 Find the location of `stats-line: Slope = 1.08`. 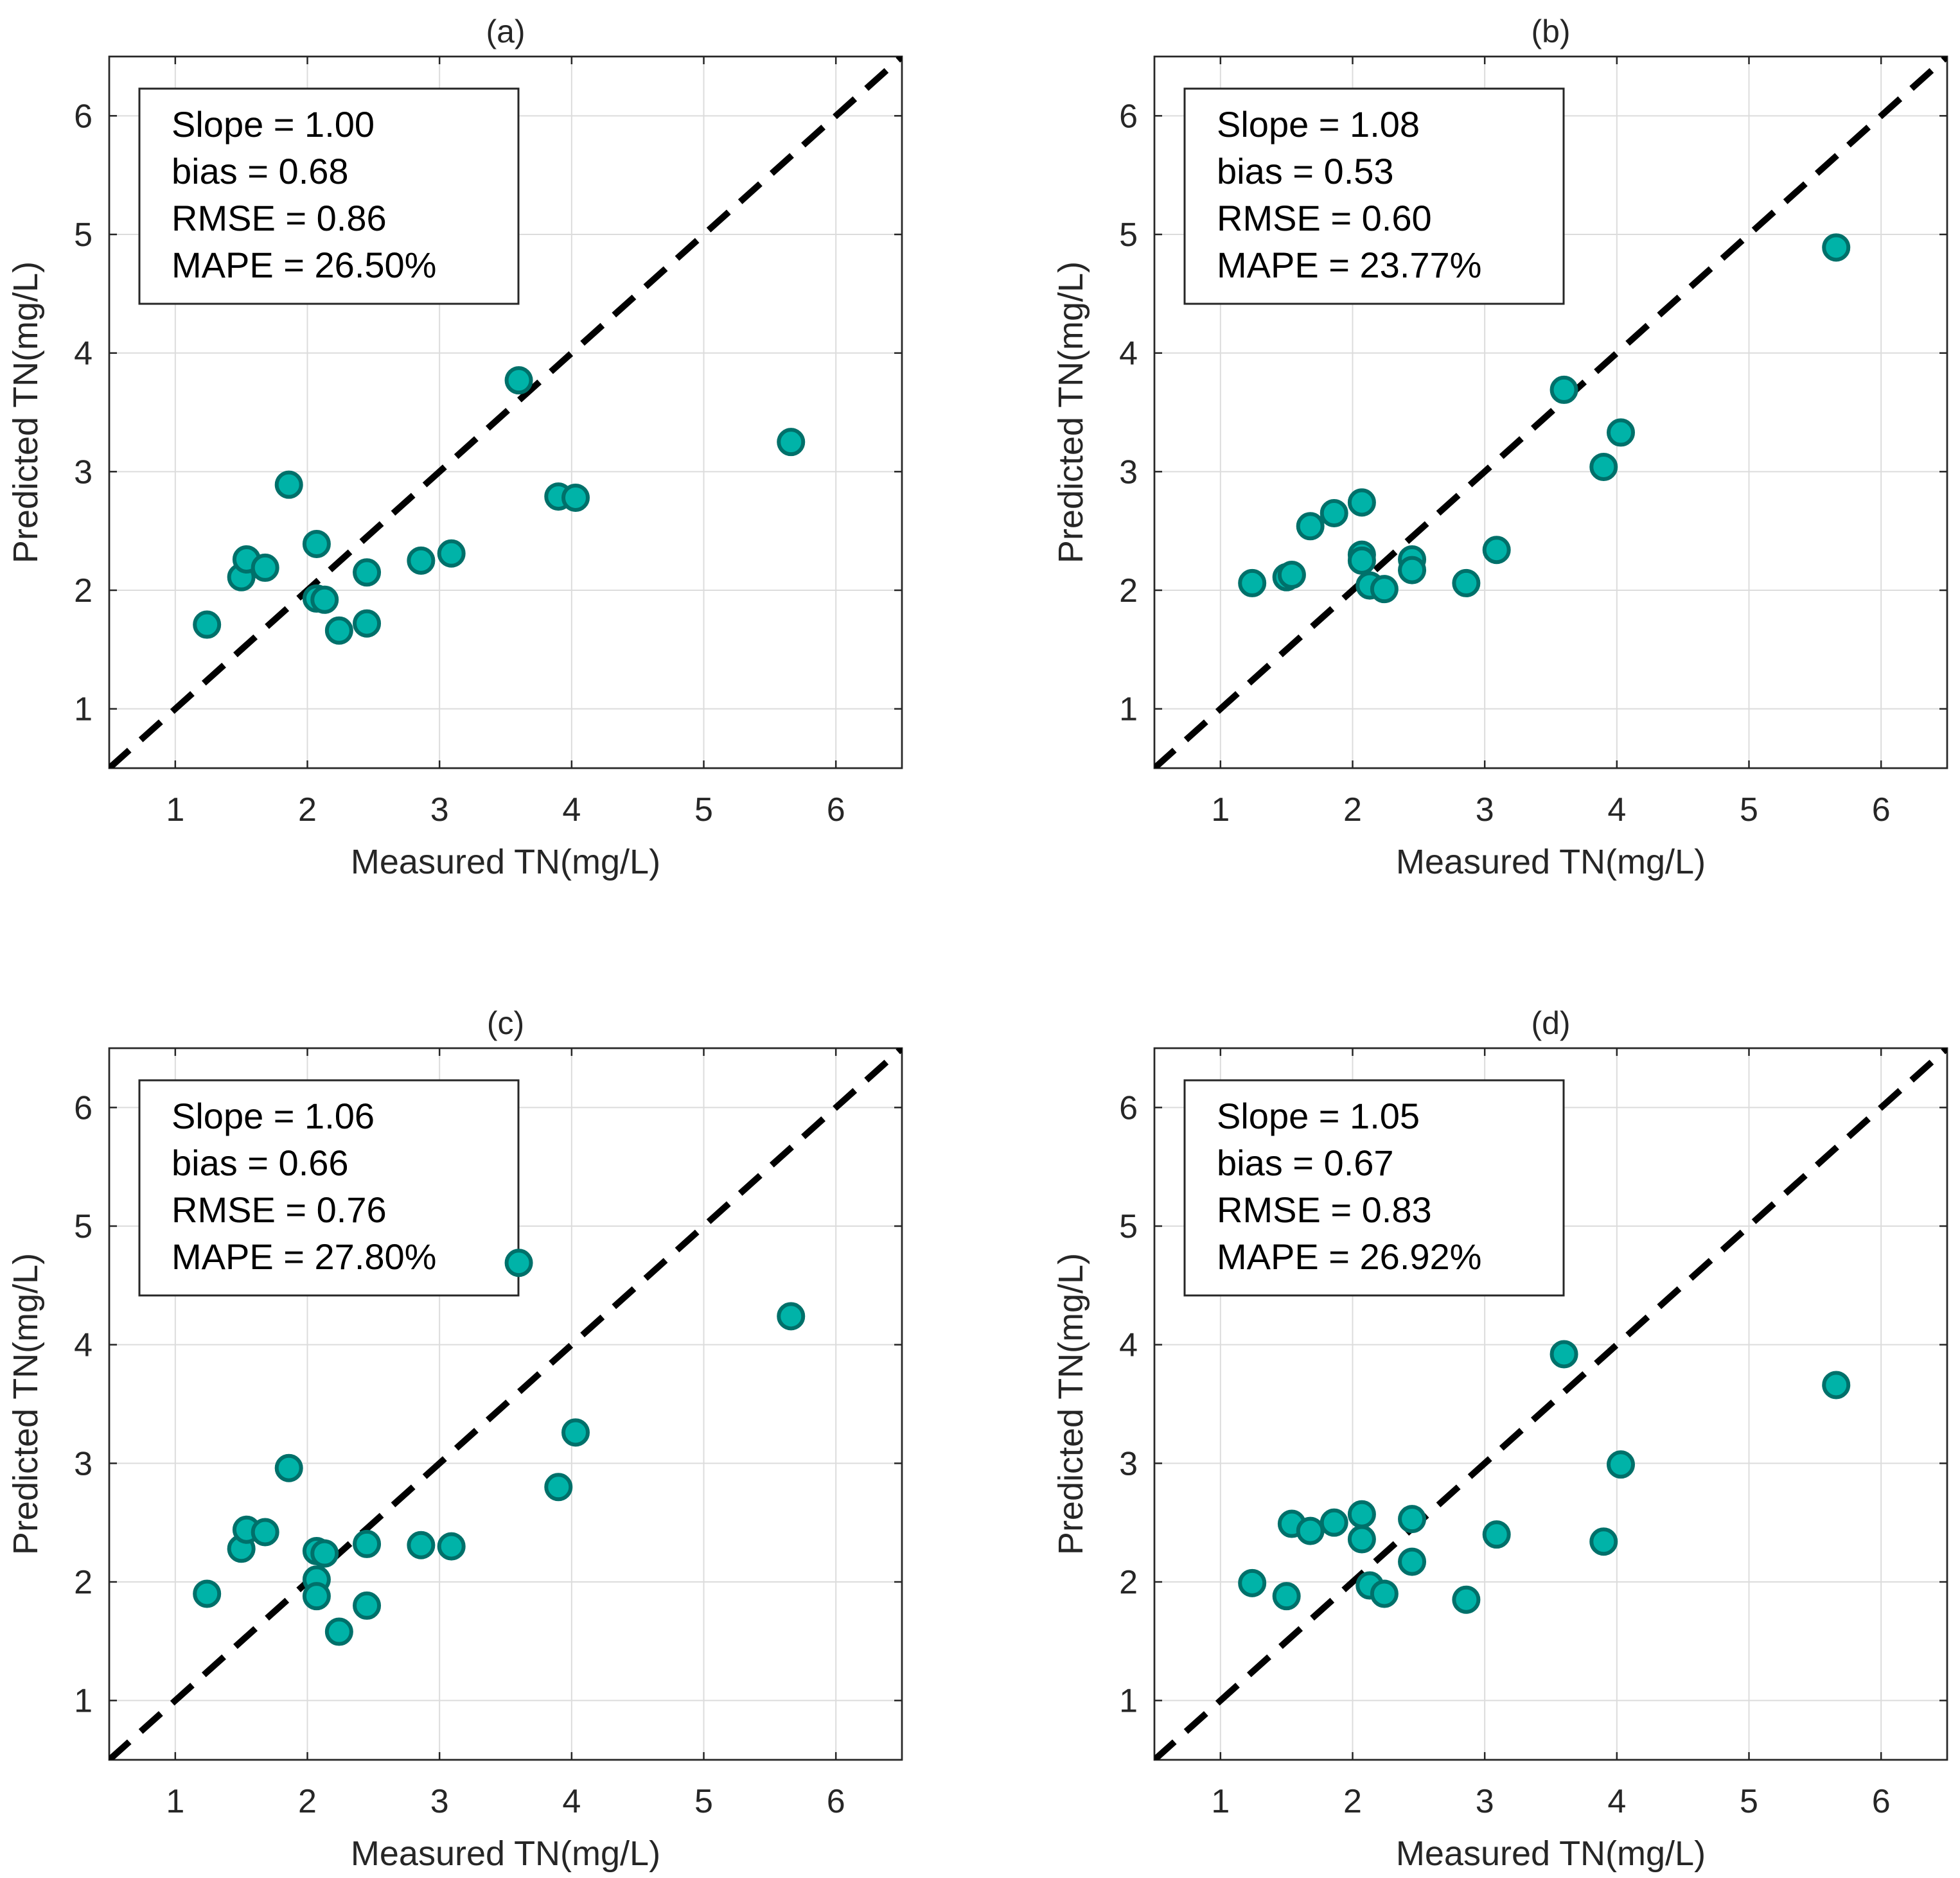

stats-line: Slope = 1.08 is located at coordinates (1318, 124).